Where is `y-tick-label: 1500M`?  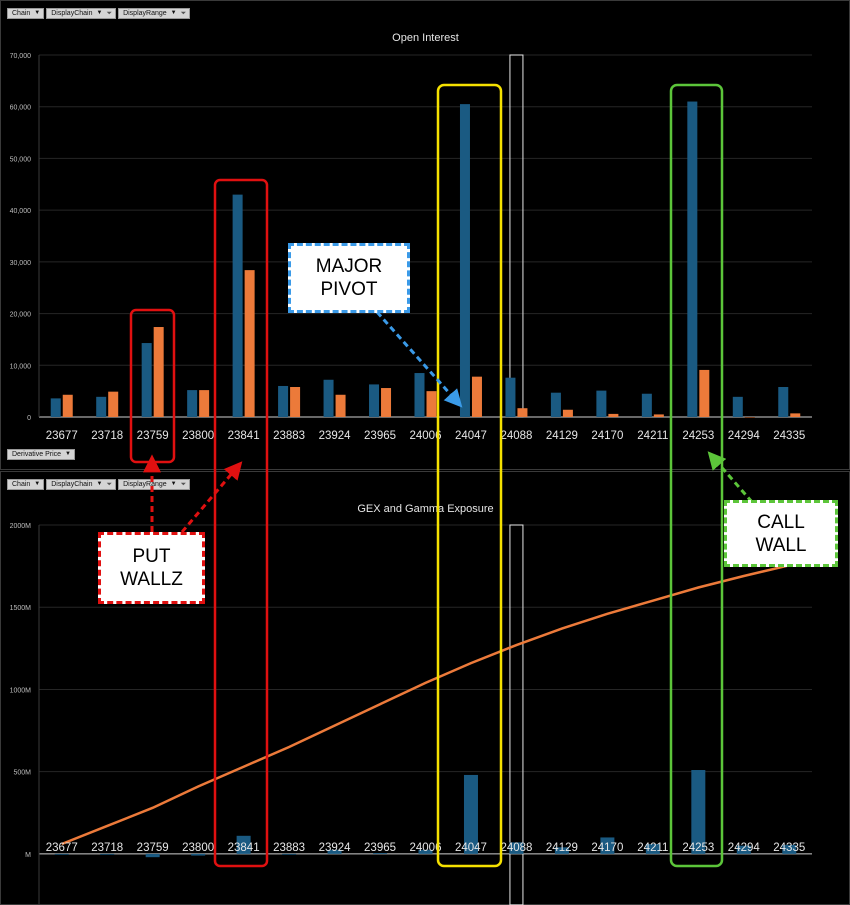 y-tick-label: 1500M is located at coordinates (21, 608).